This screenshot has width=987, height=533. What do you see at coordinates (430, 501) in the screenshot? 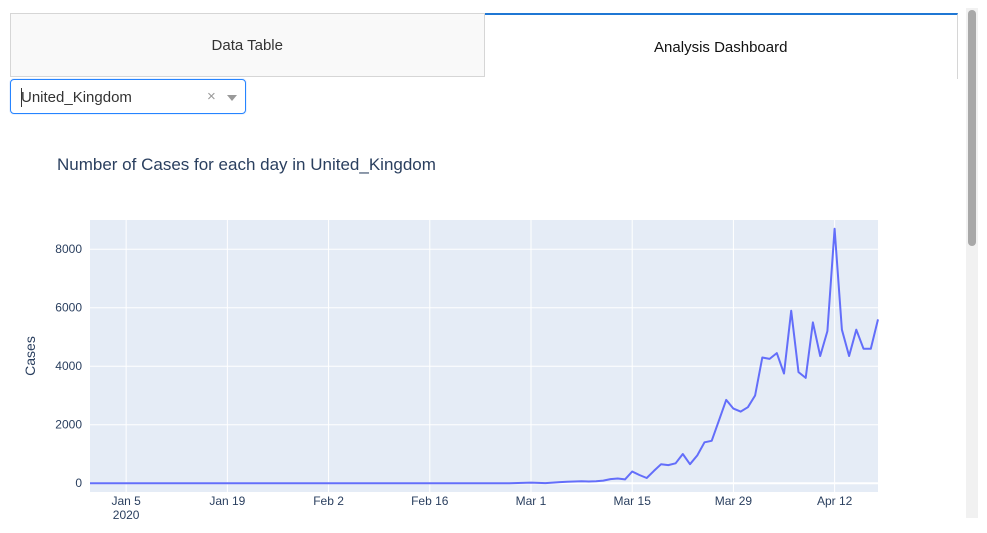
I see `x-tick-label: Feb 16` at bounding box center [430, 501].